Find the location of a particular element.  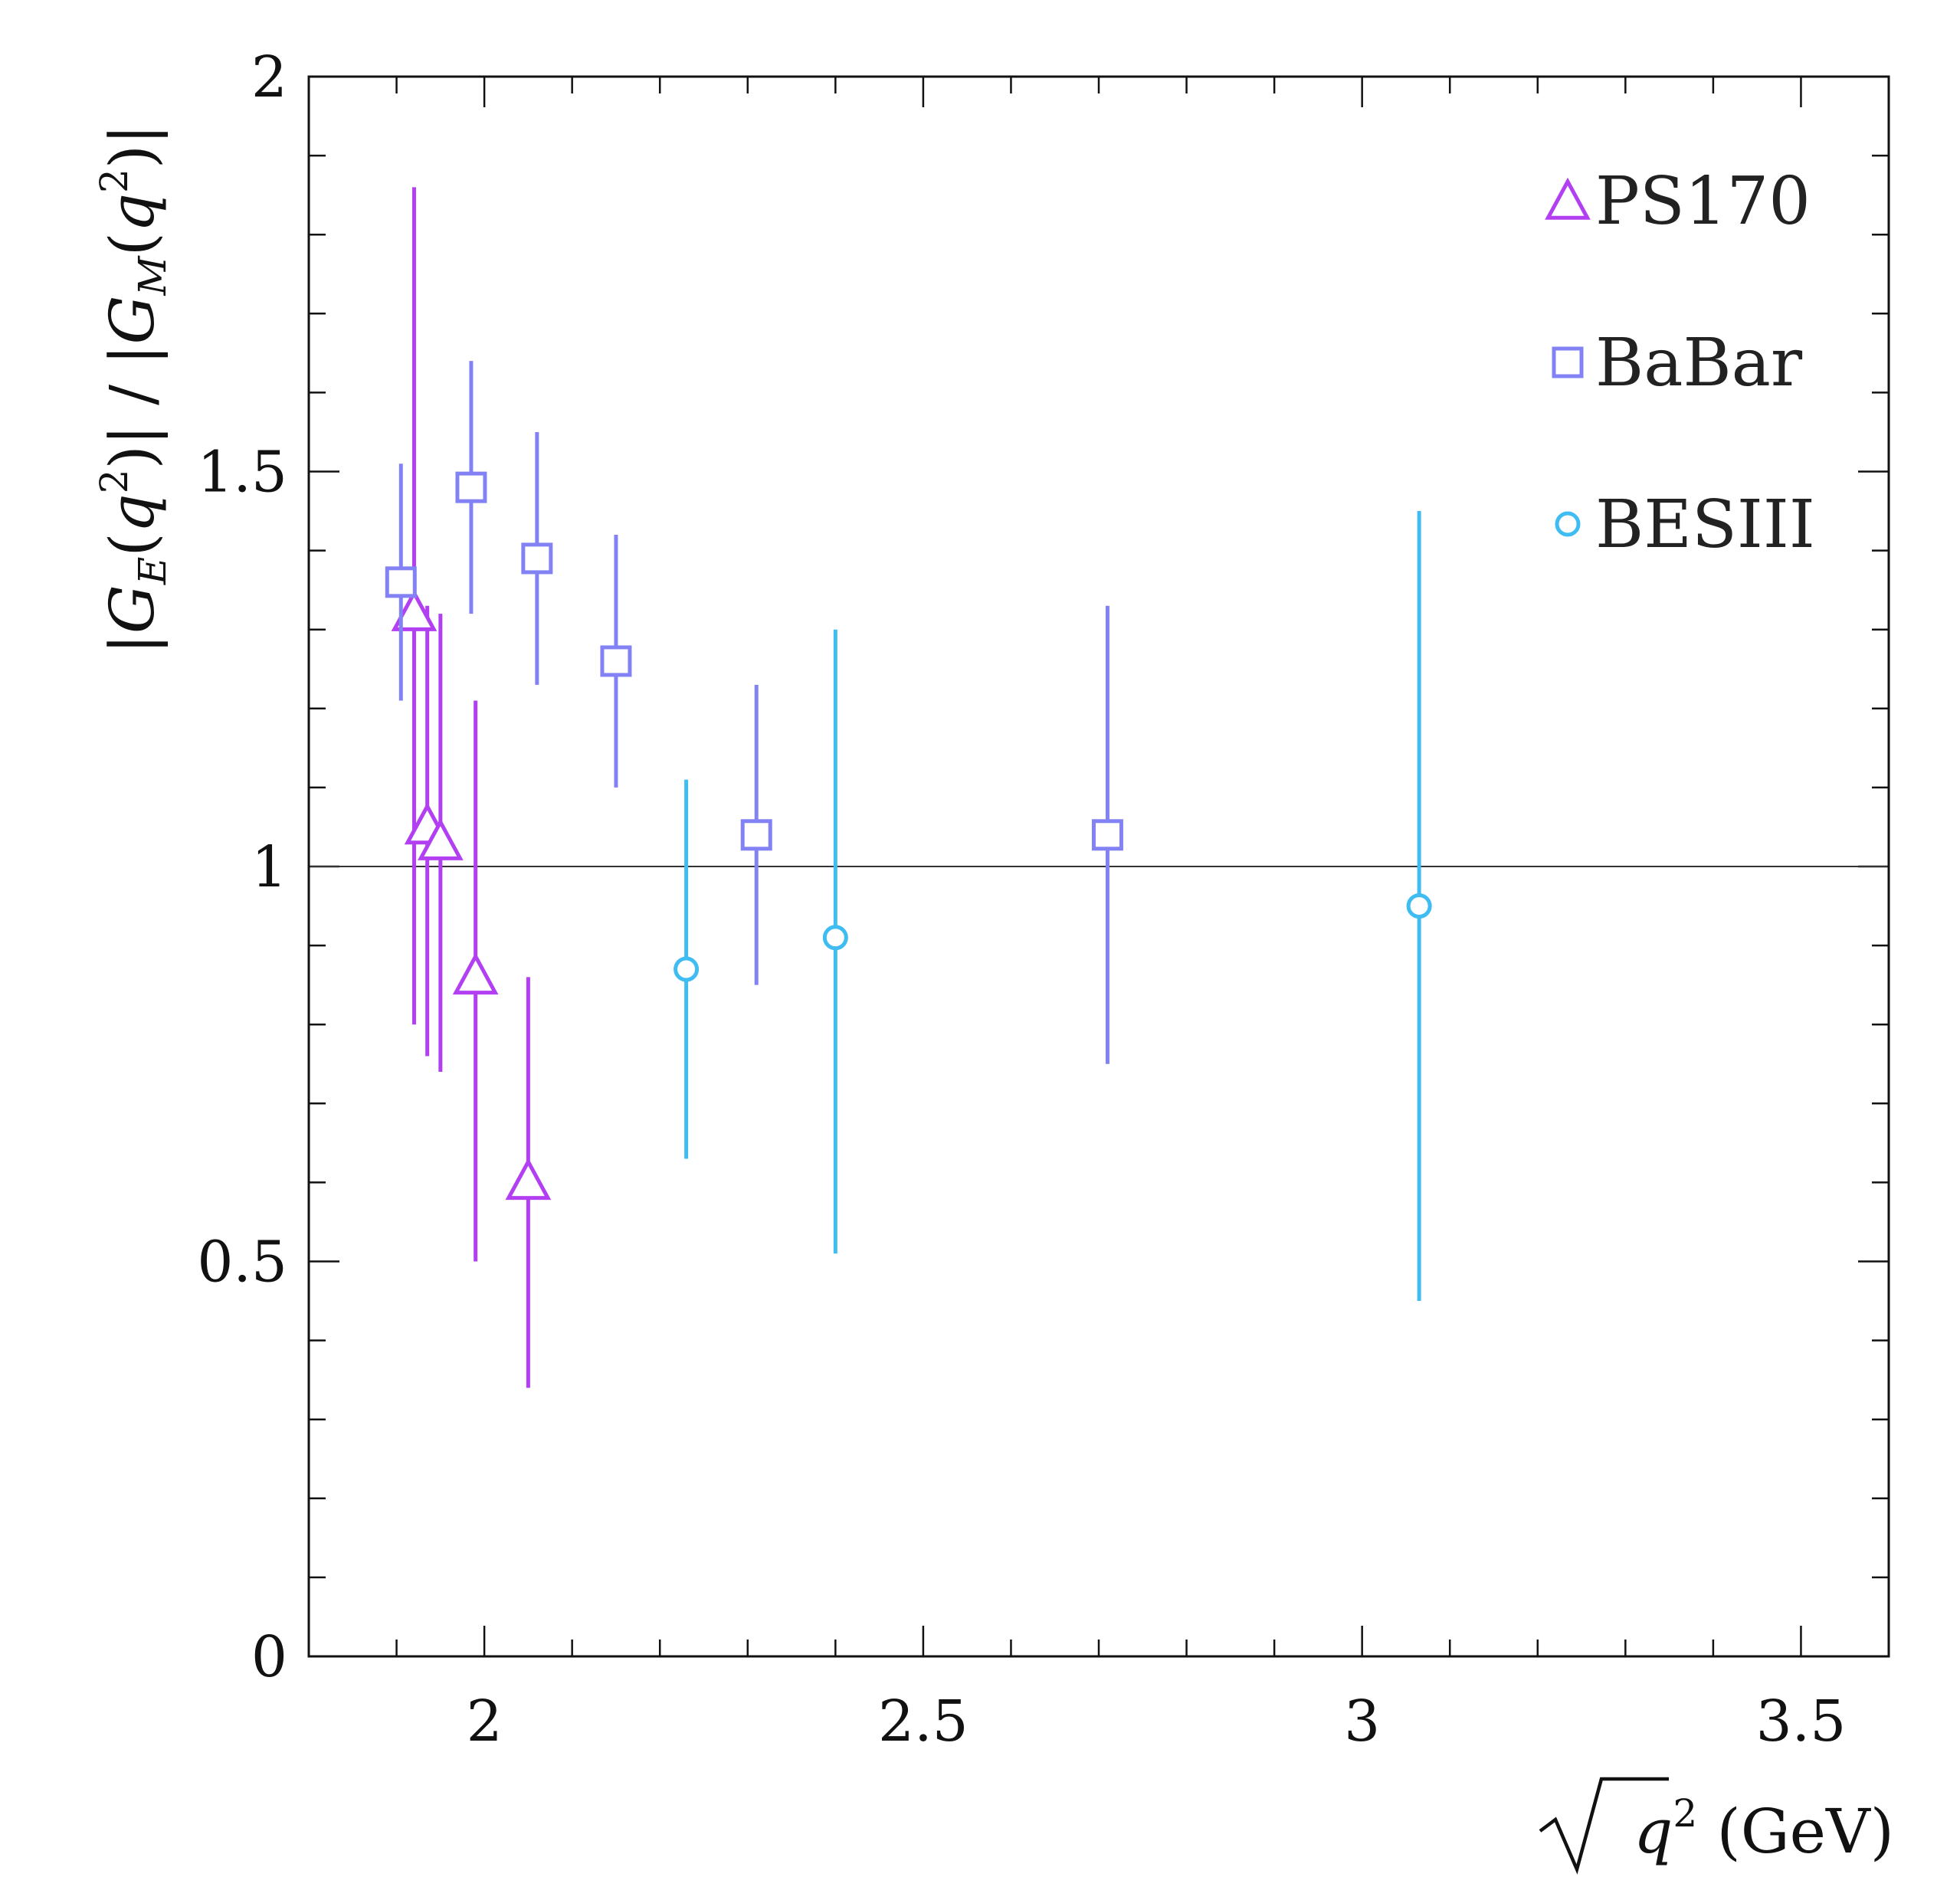

x-axis-title: q2 (GeV) is located at coordinates (1716, 1826).